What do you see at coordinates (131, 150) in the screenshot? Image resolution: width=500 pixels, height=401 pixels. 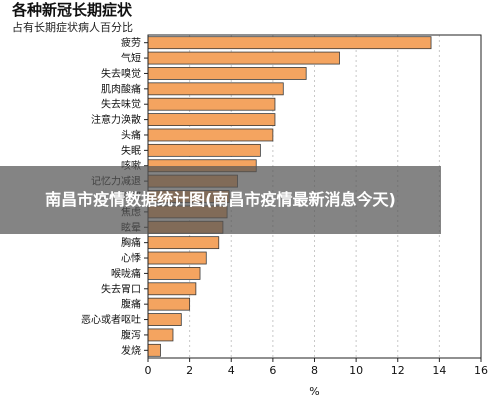 I see `category-label: 失眠` at bounding box center [131, 150].